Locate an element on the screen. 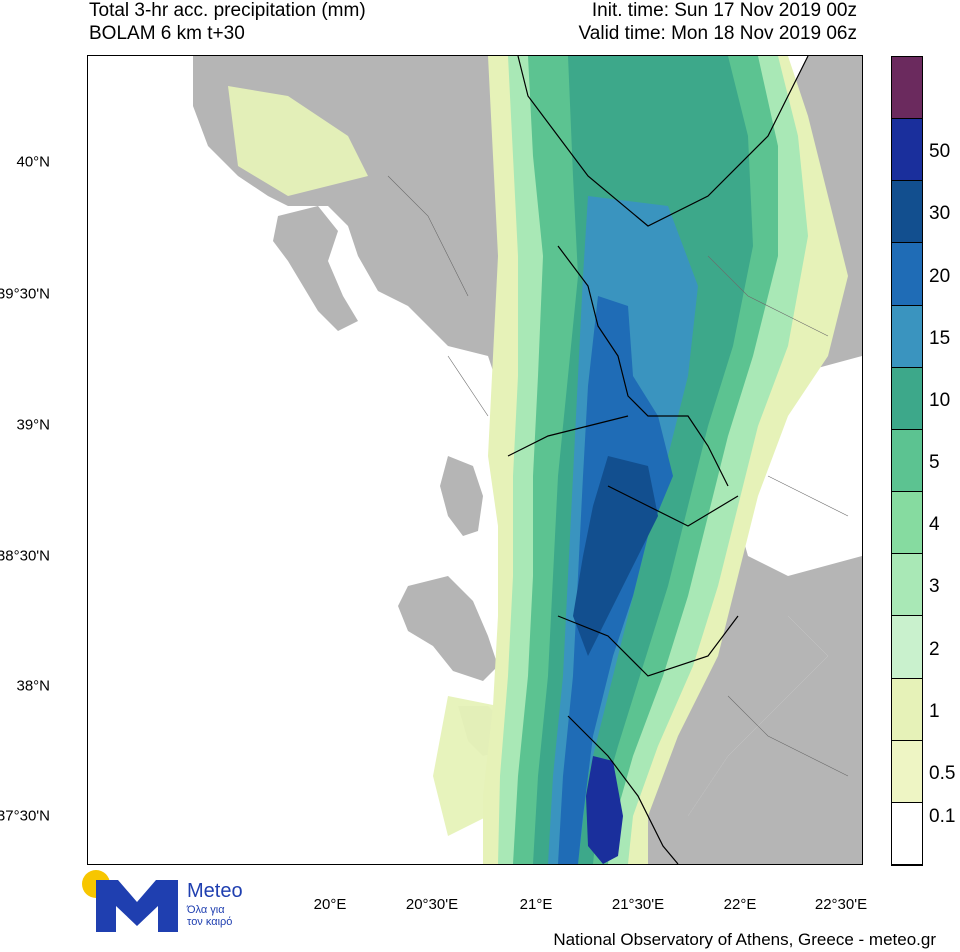 The image size is (960, 952). logo-name: Meteo is located at coordinates (215, 891).